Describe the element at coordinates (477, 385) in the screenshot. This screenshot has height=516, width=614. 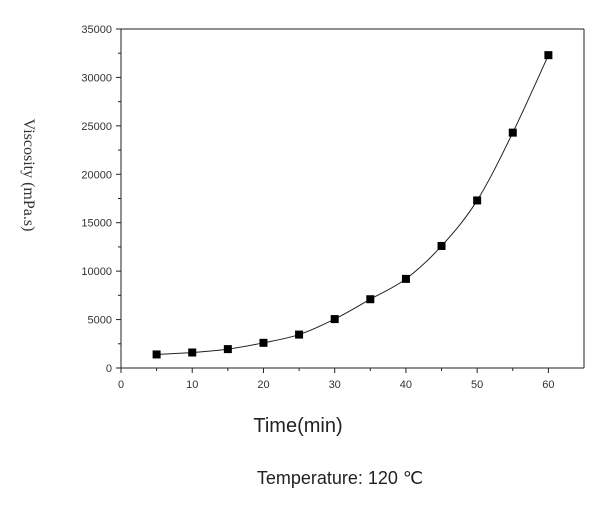
I see `x-tick-label: 50` at that location.